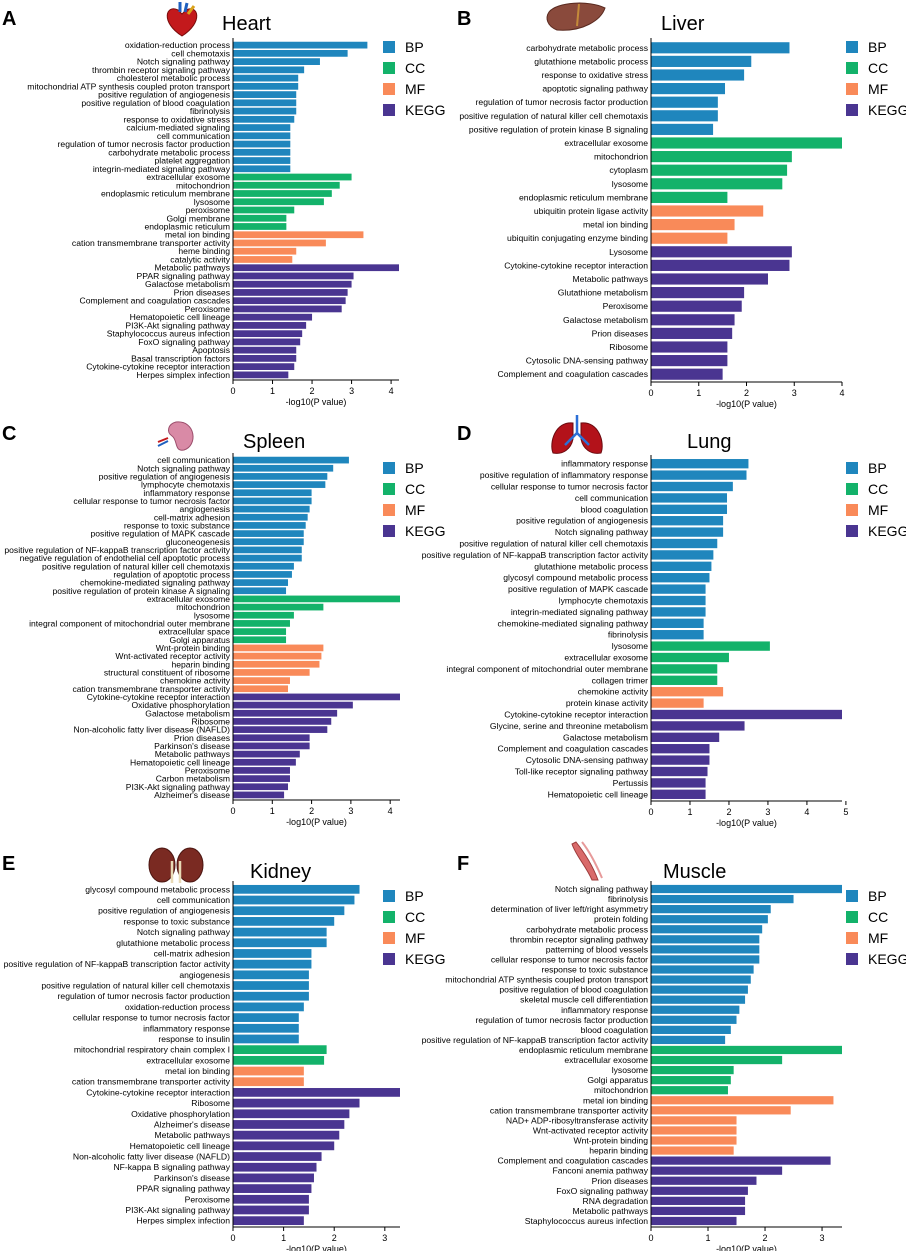 The width and height of the screenshot is (906, 1251). I want to click on category-label: fibrinolysis, so click(628, 899).